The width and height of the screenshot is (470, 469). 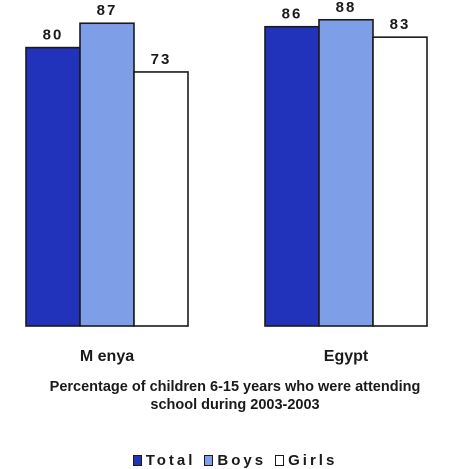 I want to click on chart-caption-line-2: school during 2003-2003, so click(x=235, y=405).